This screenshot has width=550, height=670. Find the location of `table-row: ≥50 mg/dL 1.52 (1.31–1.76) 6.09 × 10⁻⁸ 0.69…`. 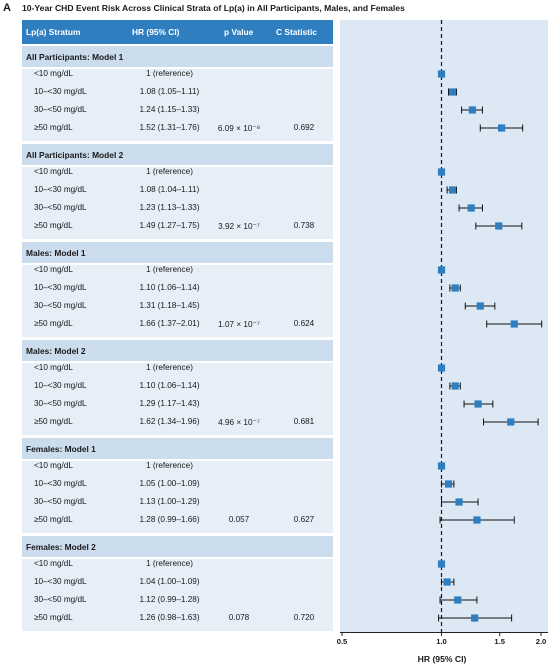

table-row: ≥50 mg/dL 1.52 (1.31–1.76) 6.09 × 10⁻⁸ 0.69… is located at coordinates (177, 129).